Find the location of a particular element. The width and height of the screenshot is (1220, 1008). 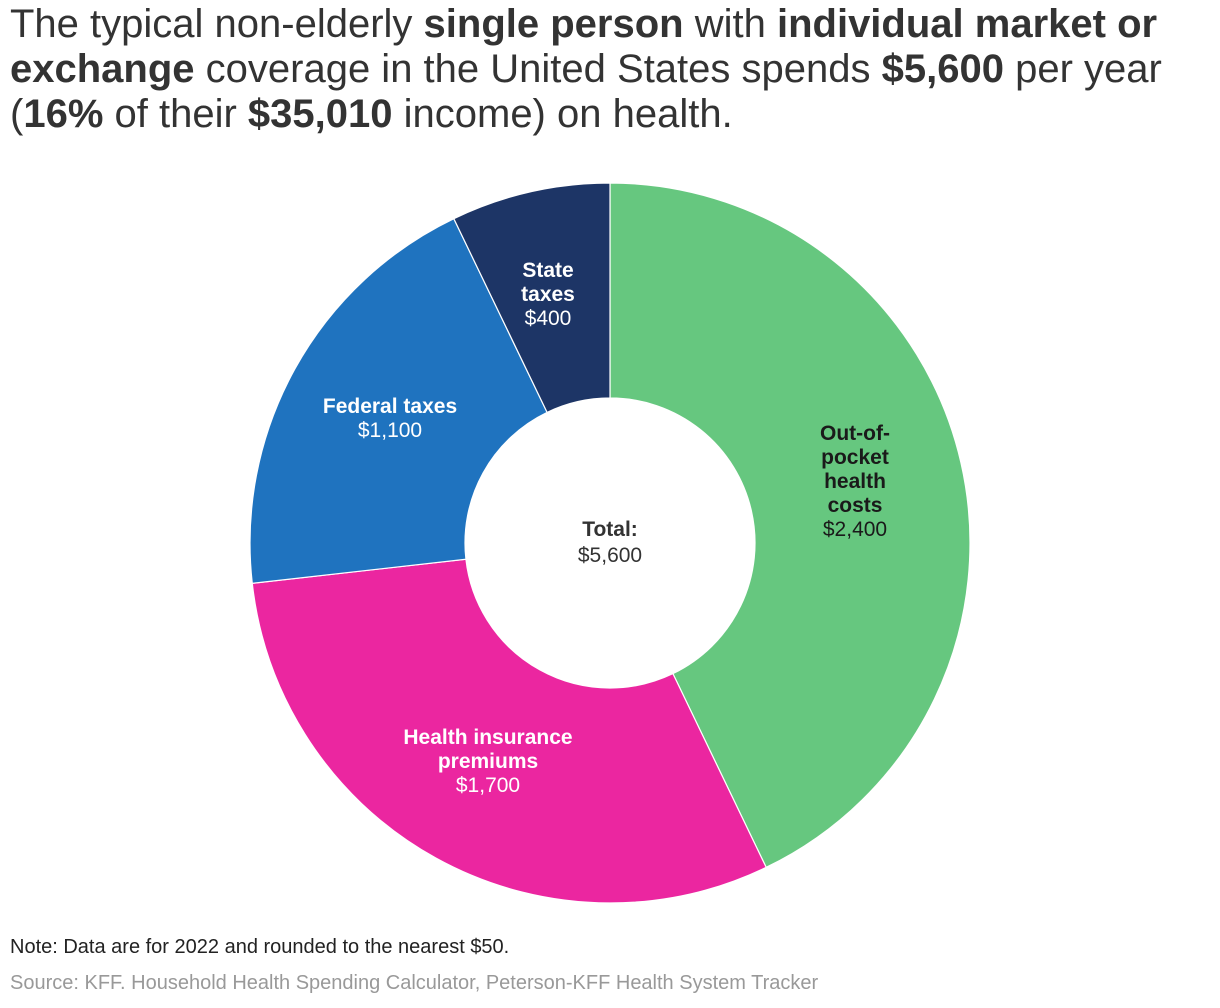

title-emphasis: single person is located at coordinates (553, 24).